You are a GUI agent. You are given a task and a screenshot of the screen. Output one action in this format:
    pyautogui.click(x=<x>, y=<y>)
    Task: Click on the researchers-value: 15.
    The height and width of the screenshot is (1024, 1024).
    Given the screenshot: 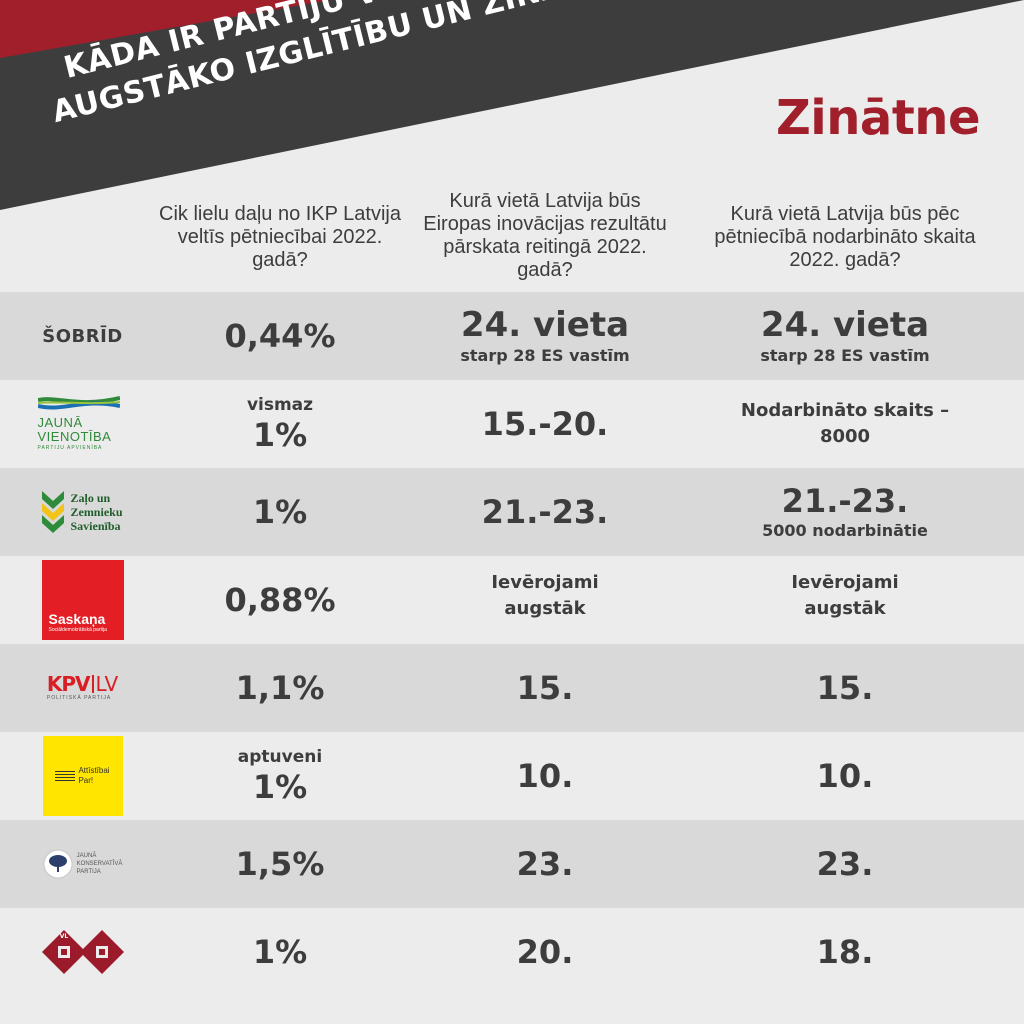 What is the action you would take?
    pyautogui.click(x=845, y=688)
    